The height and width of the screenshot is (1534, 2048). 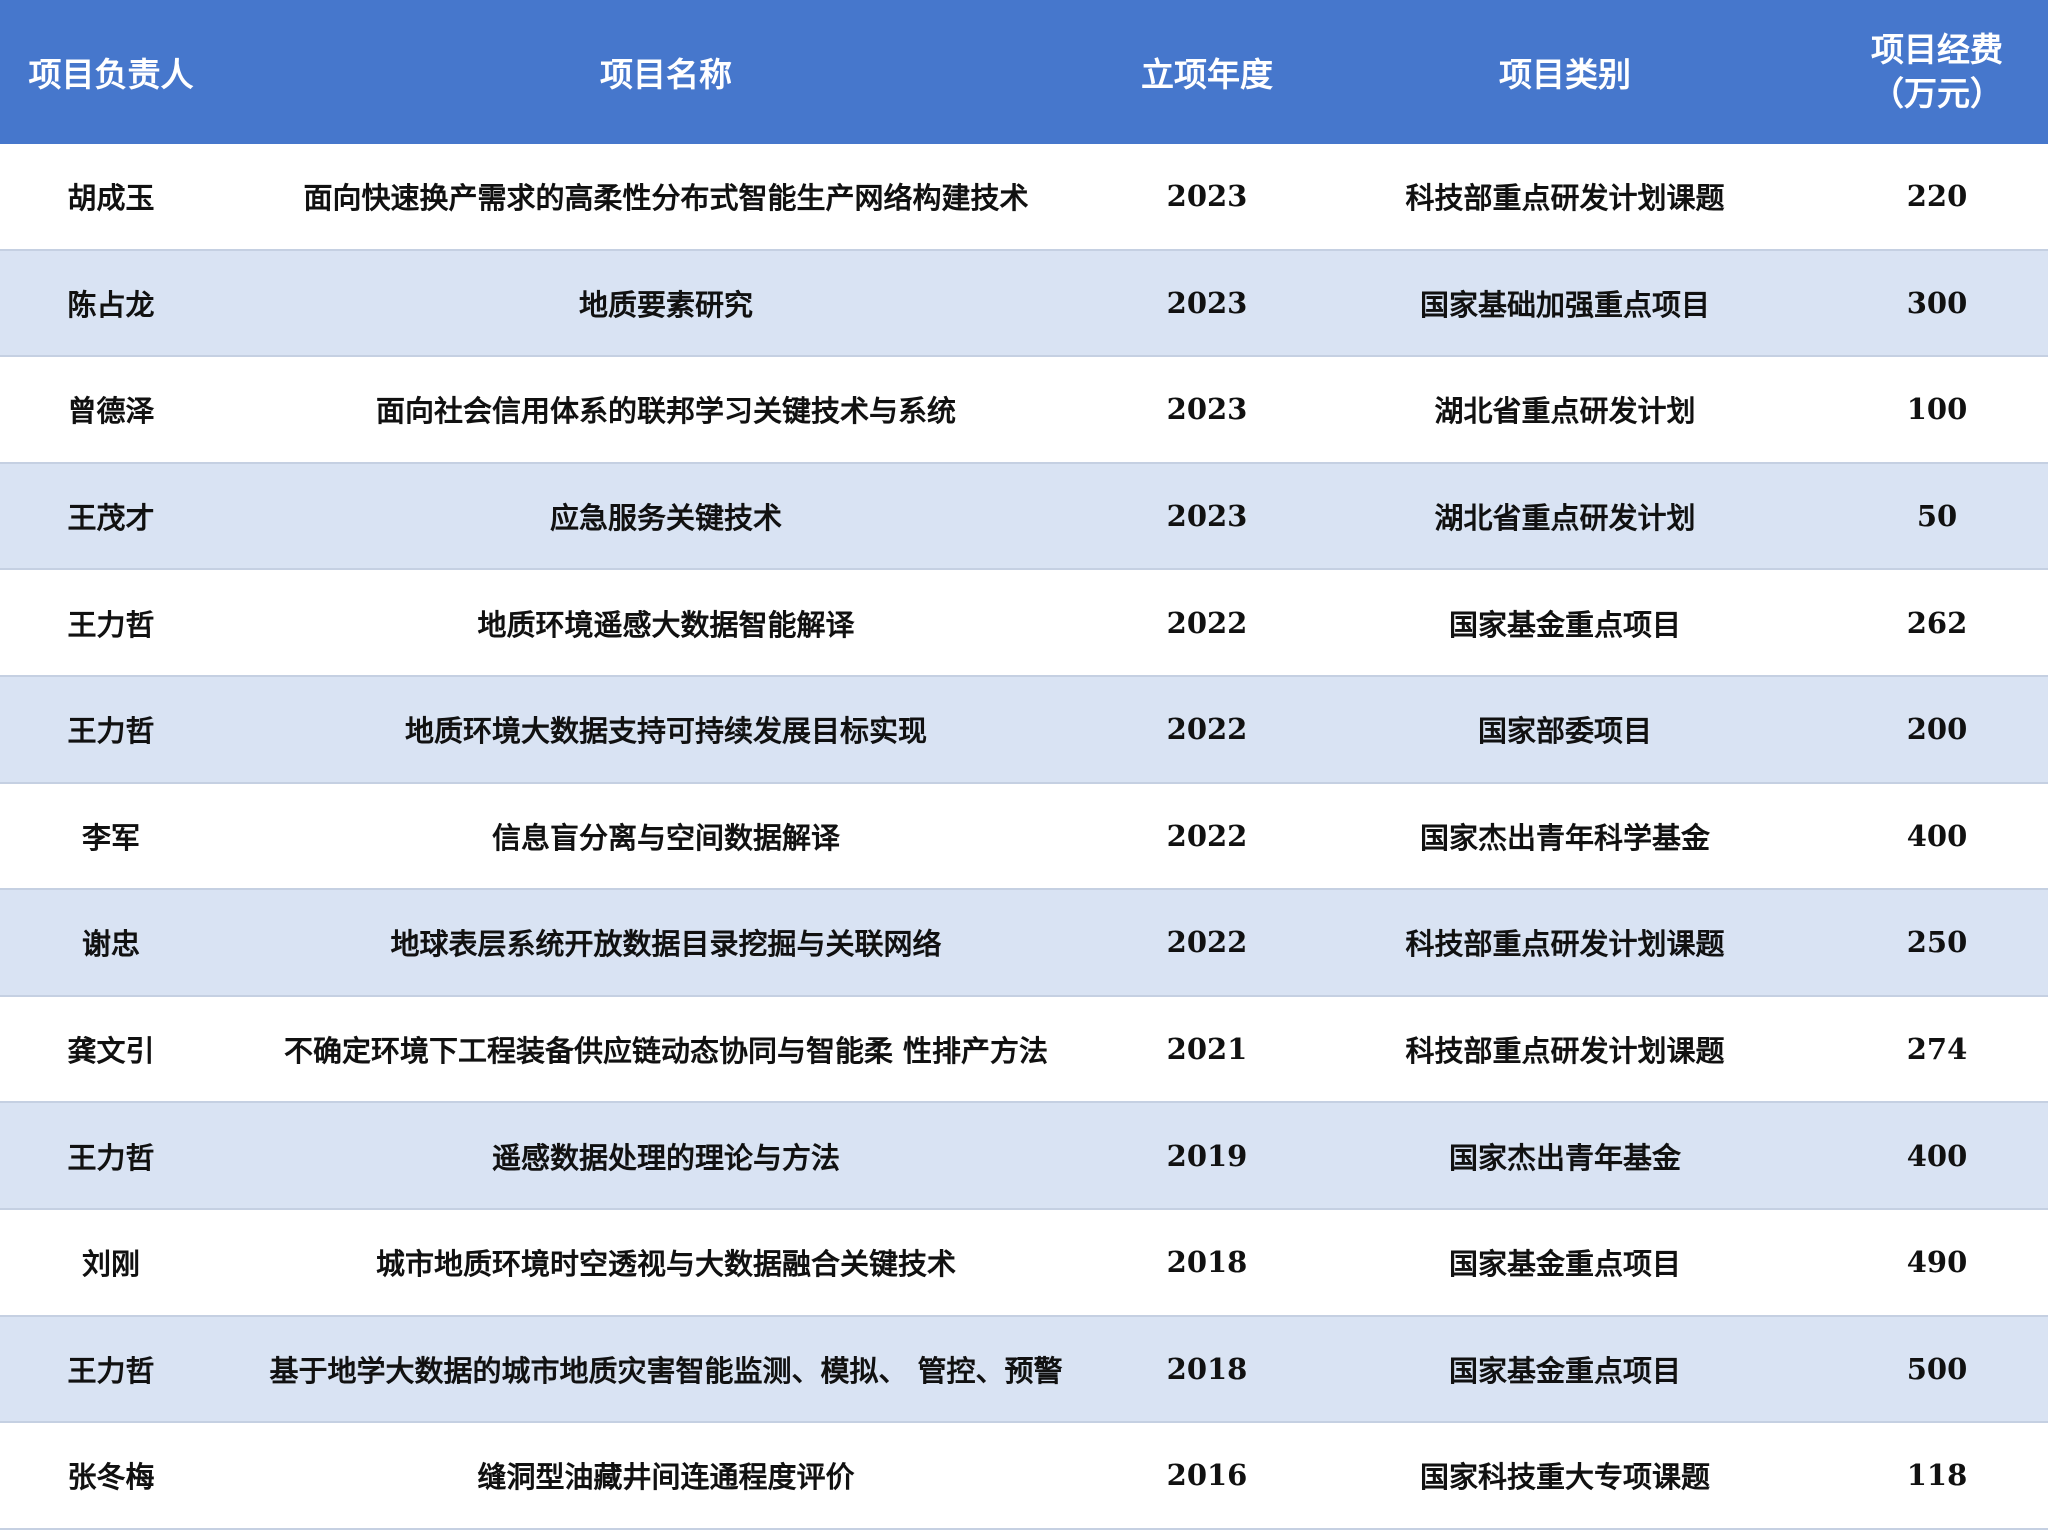 I want to click on table-row: 谢忠 地球表层系统开放数据目录挖掘与关联网络 2022 科技部重点研发计划课题 250, so click(x=1024, y=943).